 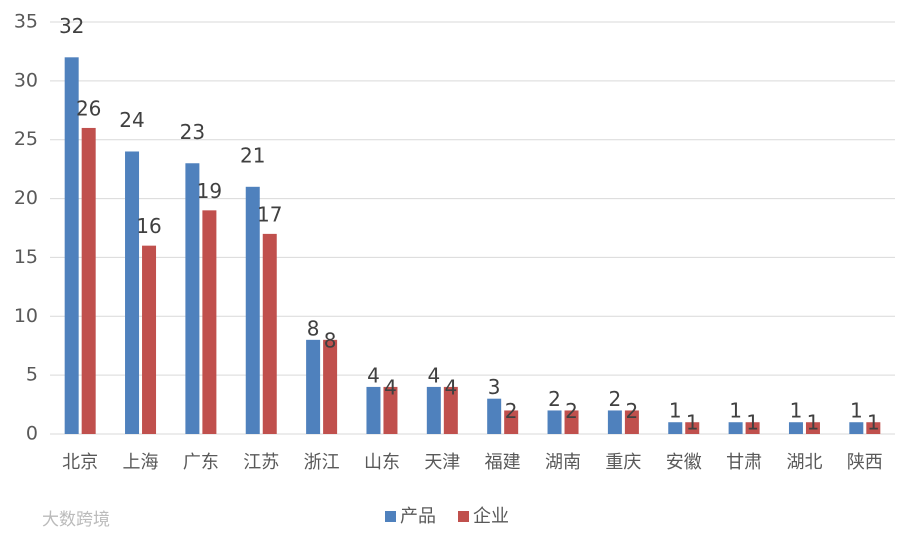 I want to click on x-tick-label: 甘肃, so click(x=744, y=462).